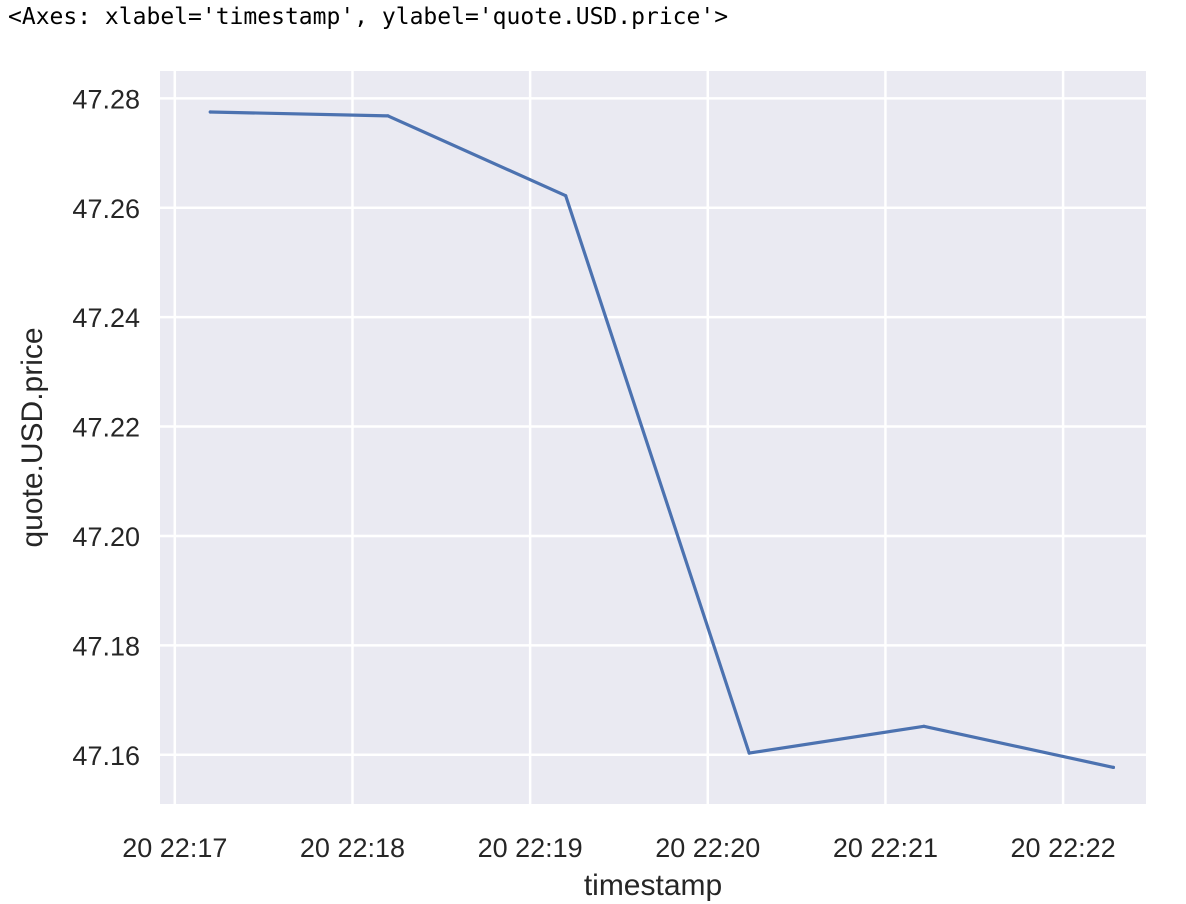 The width and height of the screenshot is (1186, 904). I want to click on x-tick-label: 20 22:19, so click(530, 848).